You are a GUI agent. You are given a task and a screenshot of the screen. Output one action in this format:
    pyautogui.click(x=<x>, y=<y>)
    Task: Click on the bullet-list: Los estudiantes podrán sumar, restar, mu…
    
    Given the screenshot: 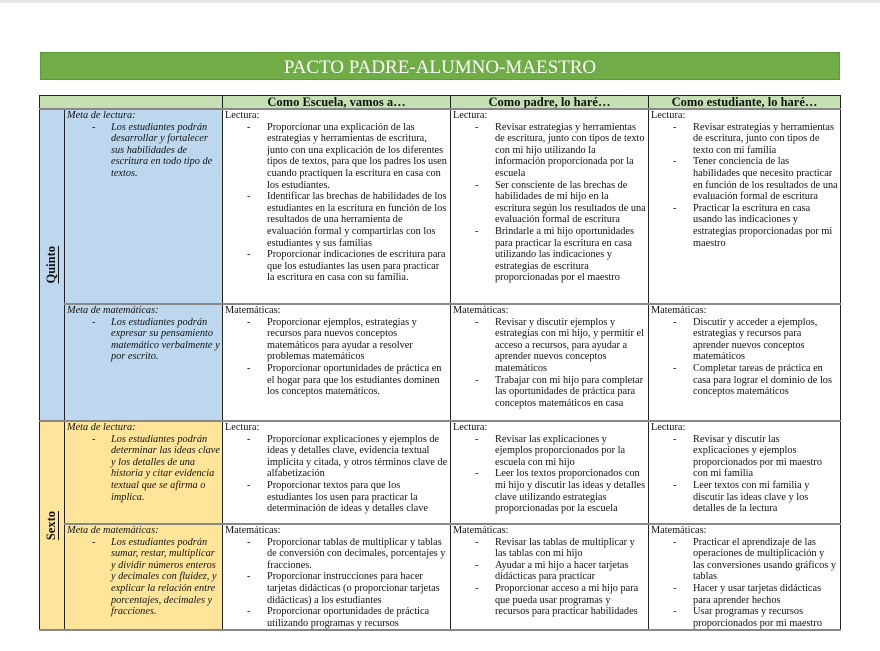 What is the action you would take?
    pyautogui.click(x=143, y=577)
    